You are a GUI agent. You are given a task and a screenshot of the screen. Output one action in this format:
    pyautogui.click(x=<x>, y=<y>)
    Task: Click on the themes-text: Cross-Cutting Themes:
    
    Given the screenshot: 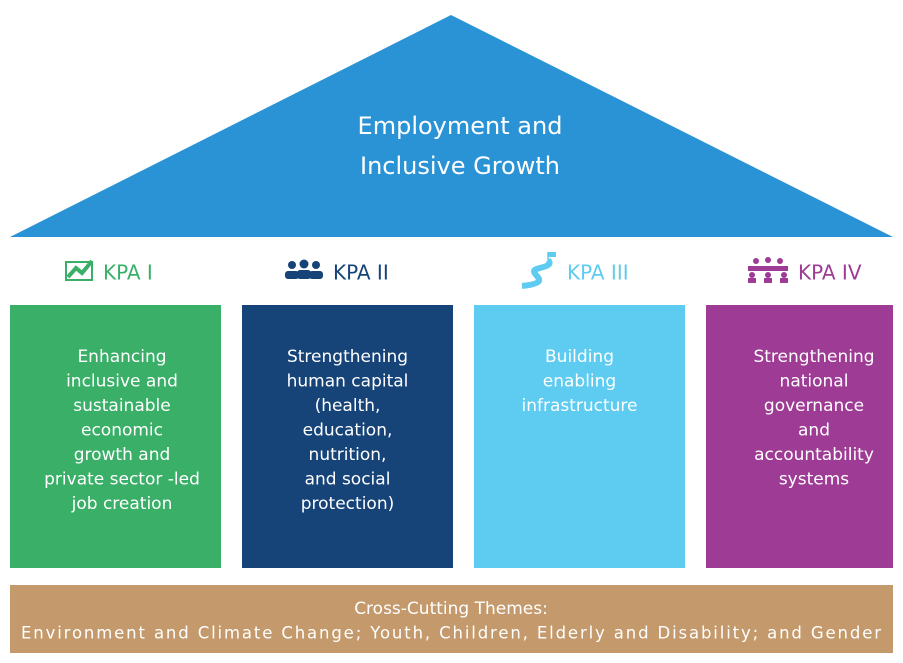 What is the action you would take?
    pyautogui.click(x=451, y=609)
    